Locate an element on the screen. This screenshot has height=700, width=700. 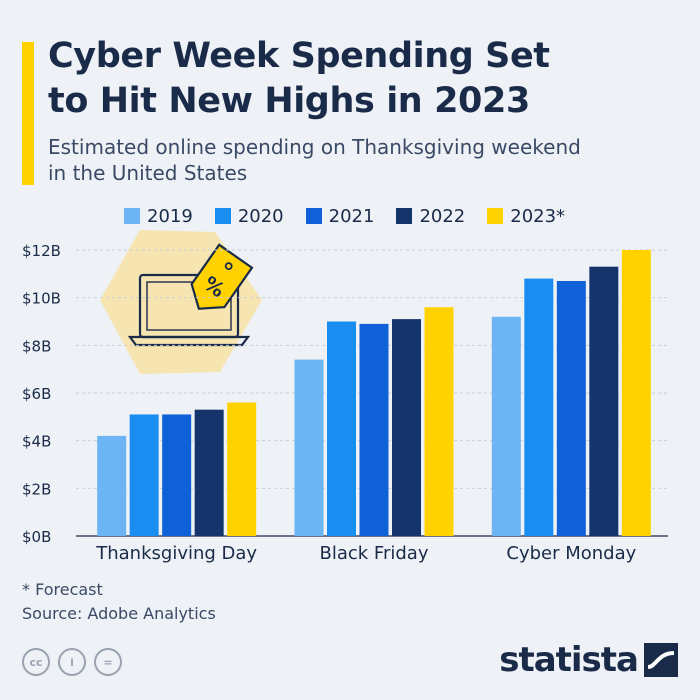
bar-cyber-monday-2019 is located at coordinates (506, 426).